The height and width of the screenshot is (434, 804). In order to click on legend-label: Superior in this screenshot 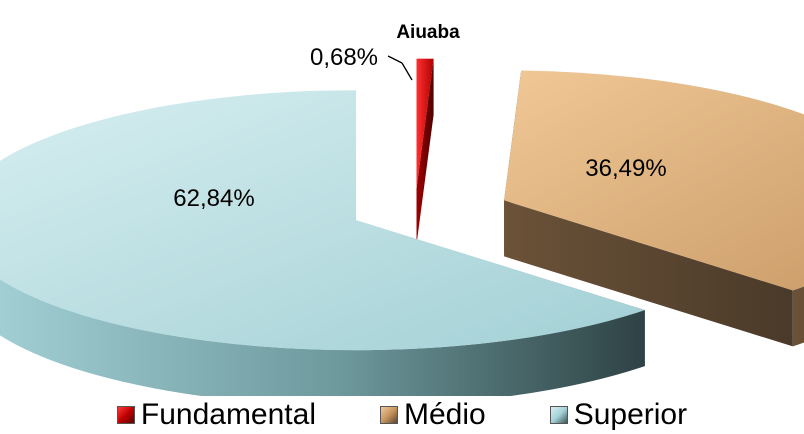, I will do `click(630, 414)`.